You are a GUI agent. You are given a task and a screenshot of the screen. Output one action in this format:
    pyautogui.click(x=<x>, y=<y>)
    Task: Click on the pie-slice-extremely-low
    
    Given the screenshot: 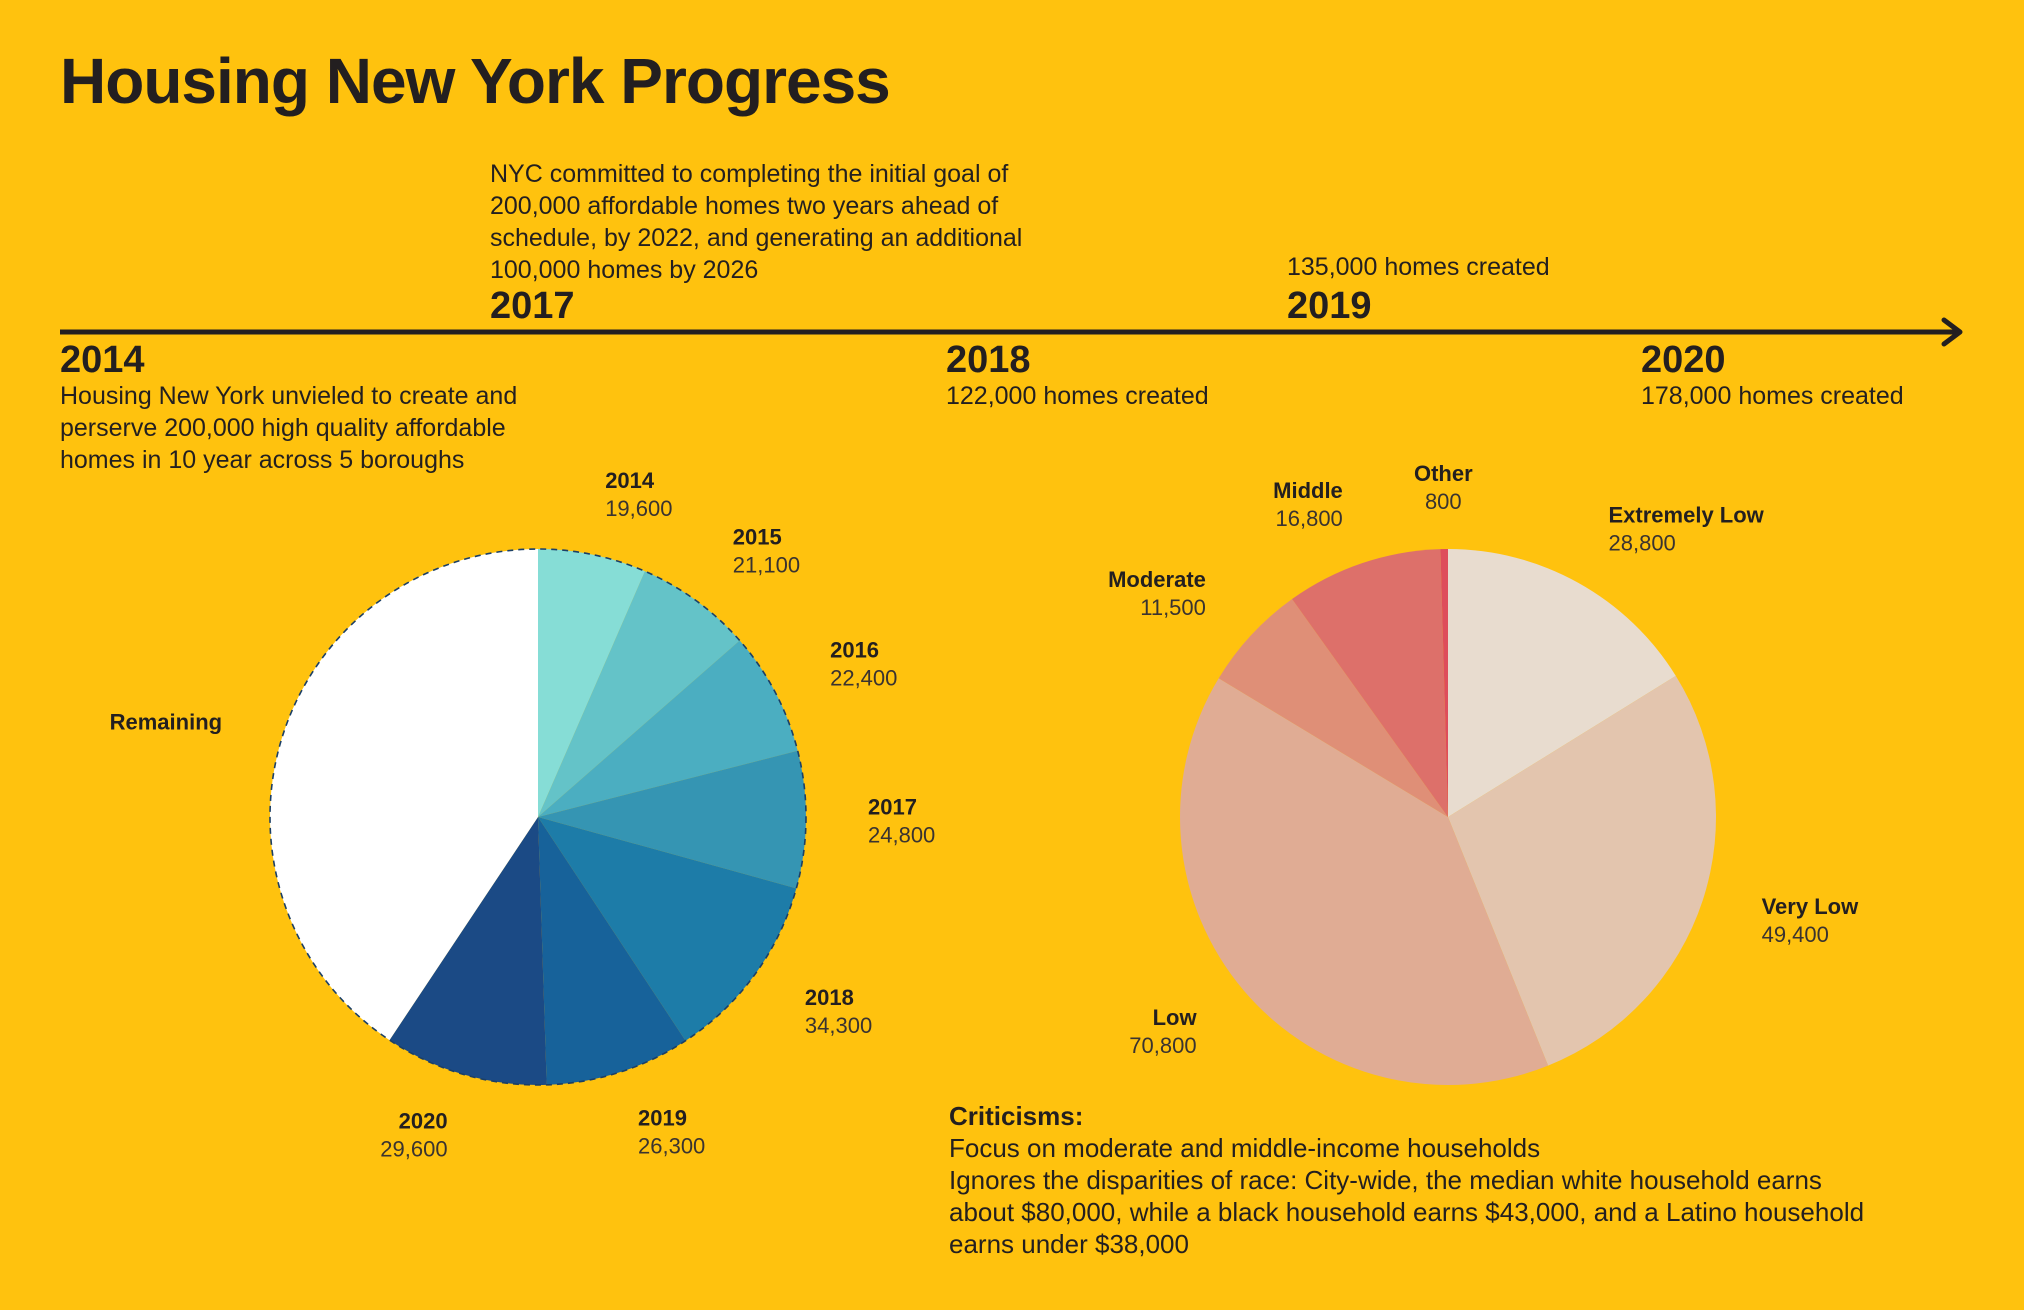 What is the action you would take?
    pyautogui.click(x=1562, y=683)
    